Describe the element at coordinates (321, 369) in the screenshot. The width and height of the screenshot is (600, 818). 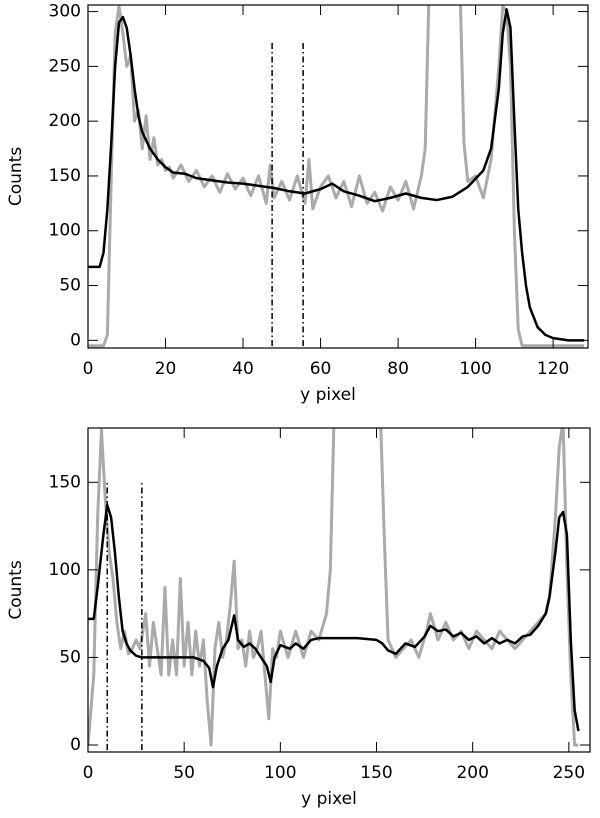
I see `x-tick-label: 60` at that location.